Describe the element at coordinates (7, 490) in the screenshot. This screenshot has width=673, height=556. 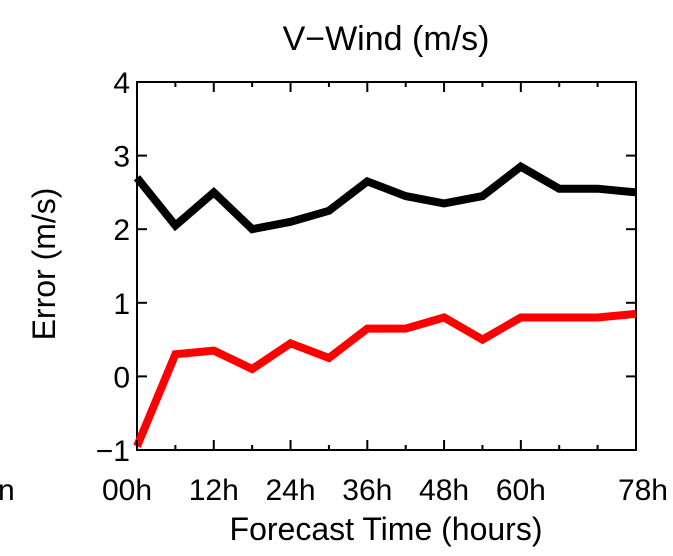
I see `left-edge-fragment: n` at that location.